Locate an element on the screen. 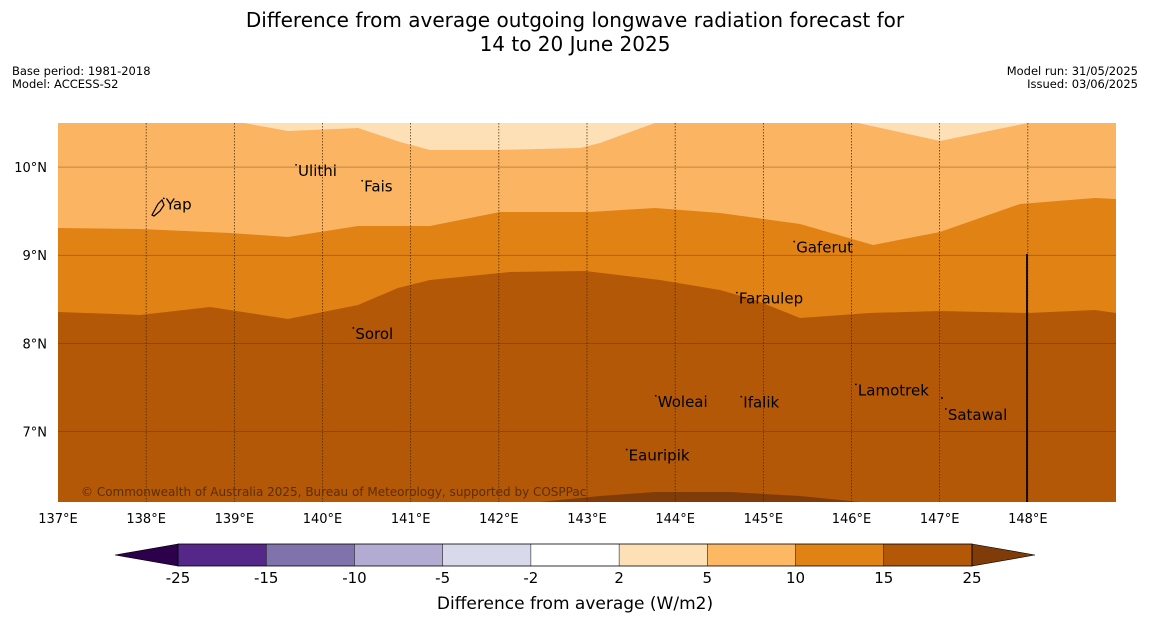 The height and width of the screenshot is (644, 1150). colorbar-tick-label: 25 is located at coordinates (971, 578).